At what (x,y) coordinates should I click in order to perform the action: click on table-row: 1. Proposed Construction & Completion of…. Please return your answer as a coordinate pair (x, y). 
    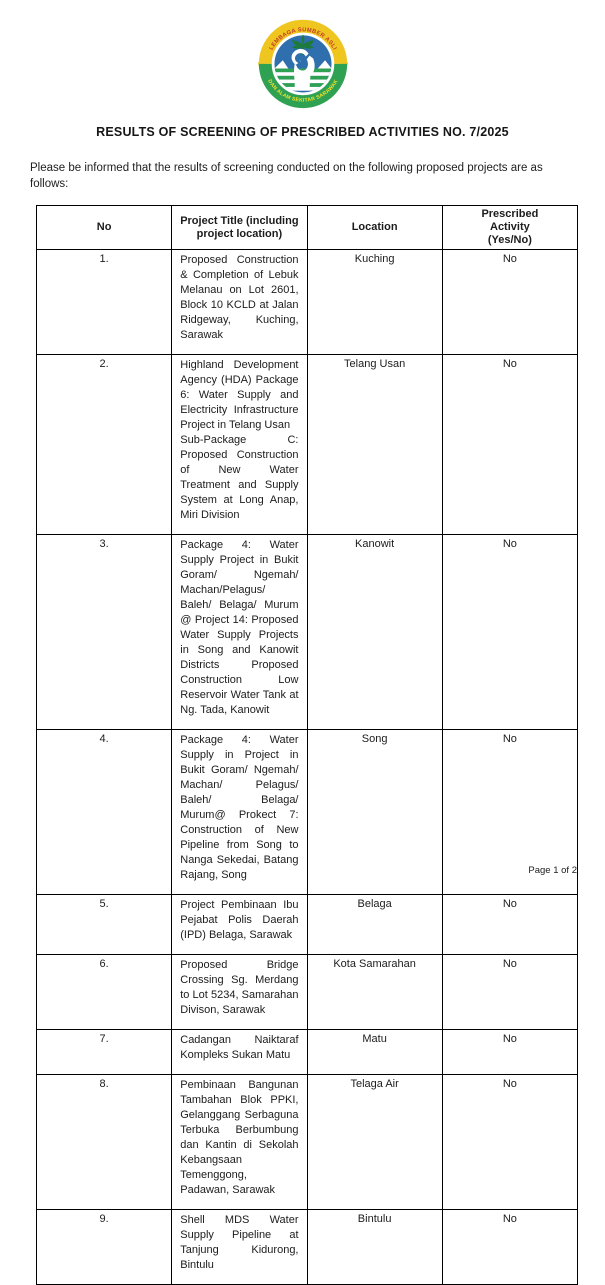
    Looking at the image, I should click on (307, 302).